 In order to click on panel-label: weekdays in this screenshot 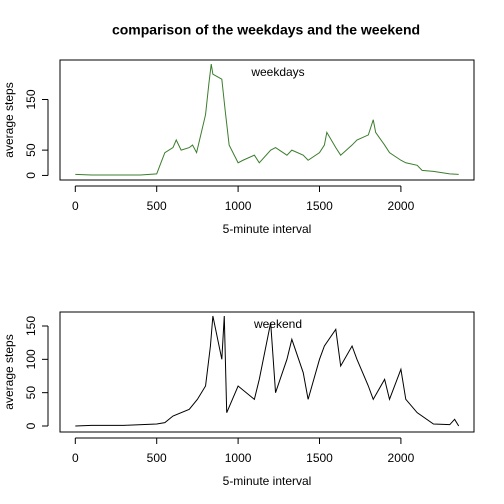, I will do `click(277, 72)`.